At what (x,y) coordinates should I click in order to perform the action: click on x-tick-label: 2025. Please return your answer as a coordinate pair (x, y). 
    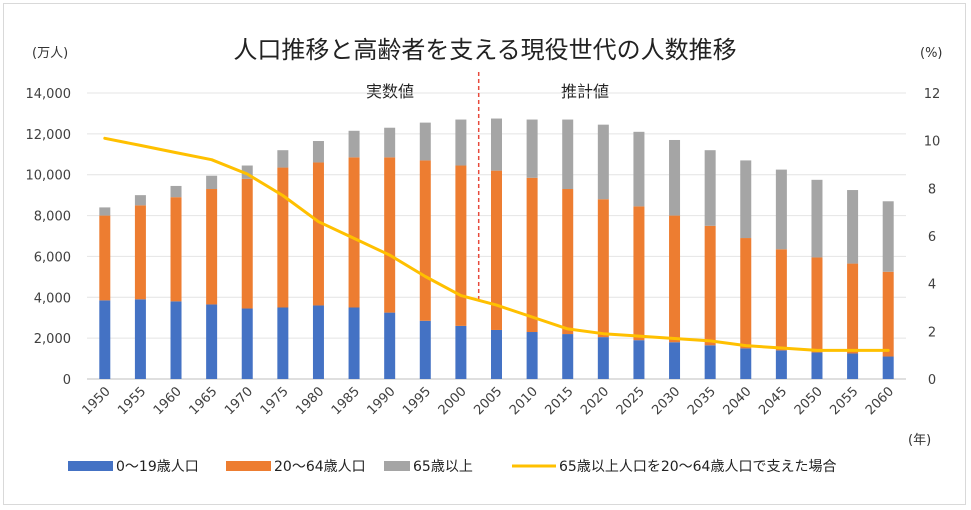
    Looking at the image, I should click on (631, 401).